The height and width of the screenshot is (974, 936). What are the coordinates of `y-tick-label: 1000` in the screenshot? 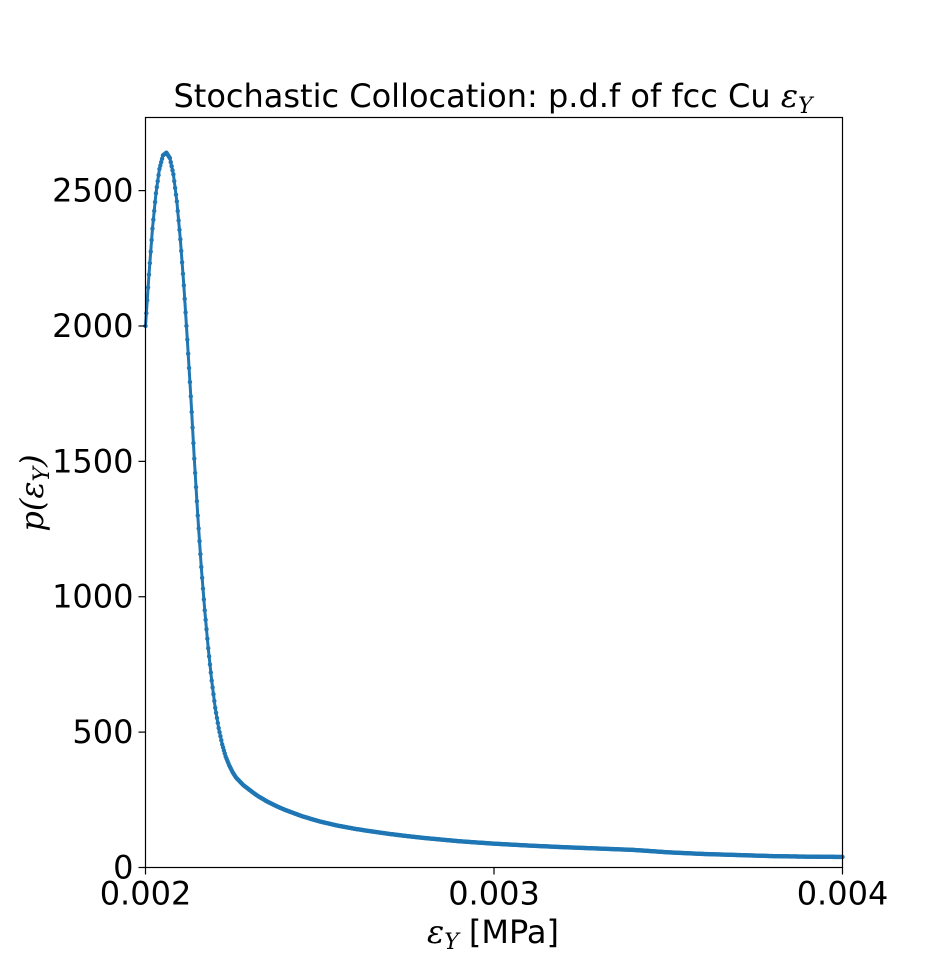 It's located at (92, 597).